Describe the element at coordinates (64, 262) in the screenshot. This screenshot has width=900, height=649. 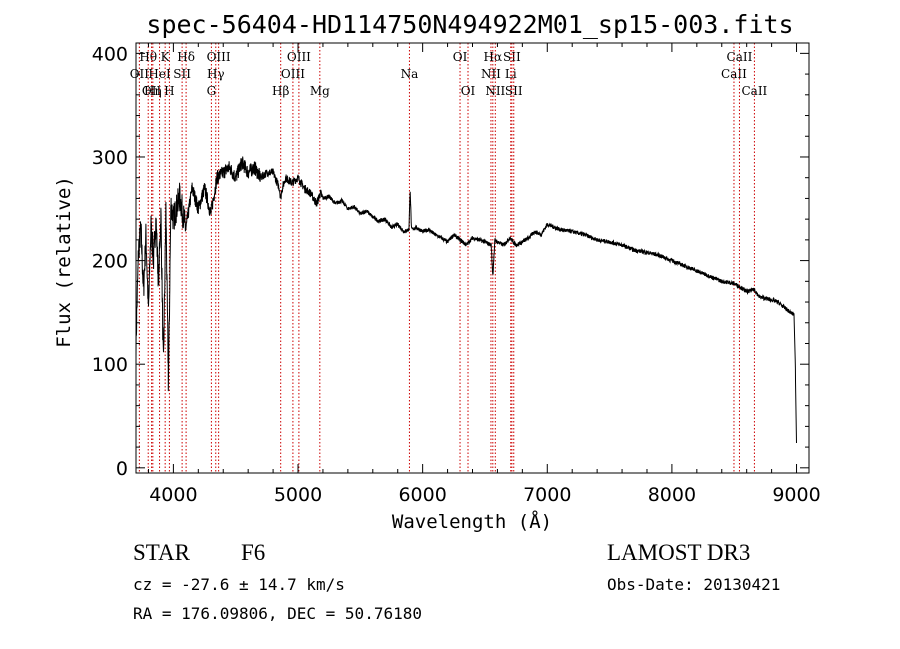
I see `y-axis-label: Flux (relative)` at that location.